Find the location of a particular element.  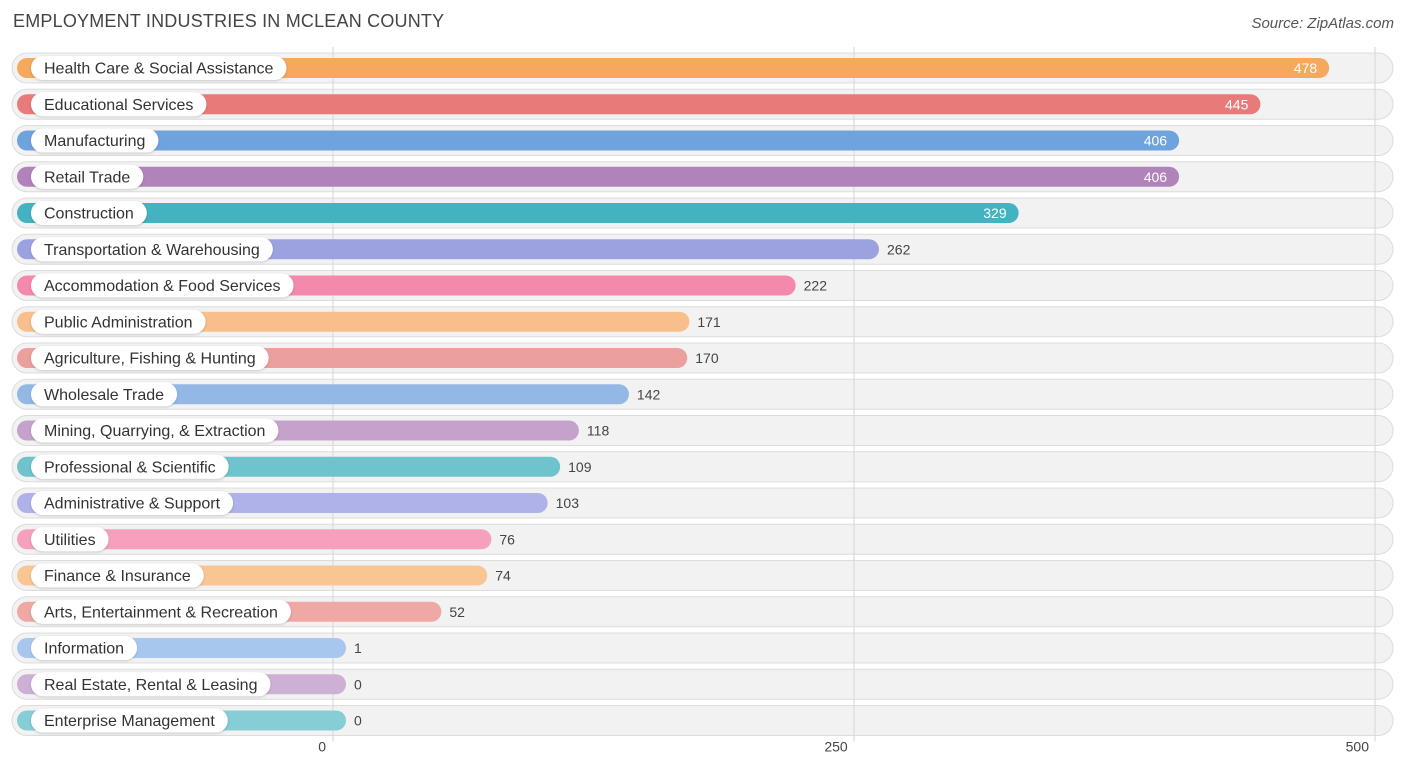

bar-row: Professional & Scientific 109 is located at coordinates (304, 466).